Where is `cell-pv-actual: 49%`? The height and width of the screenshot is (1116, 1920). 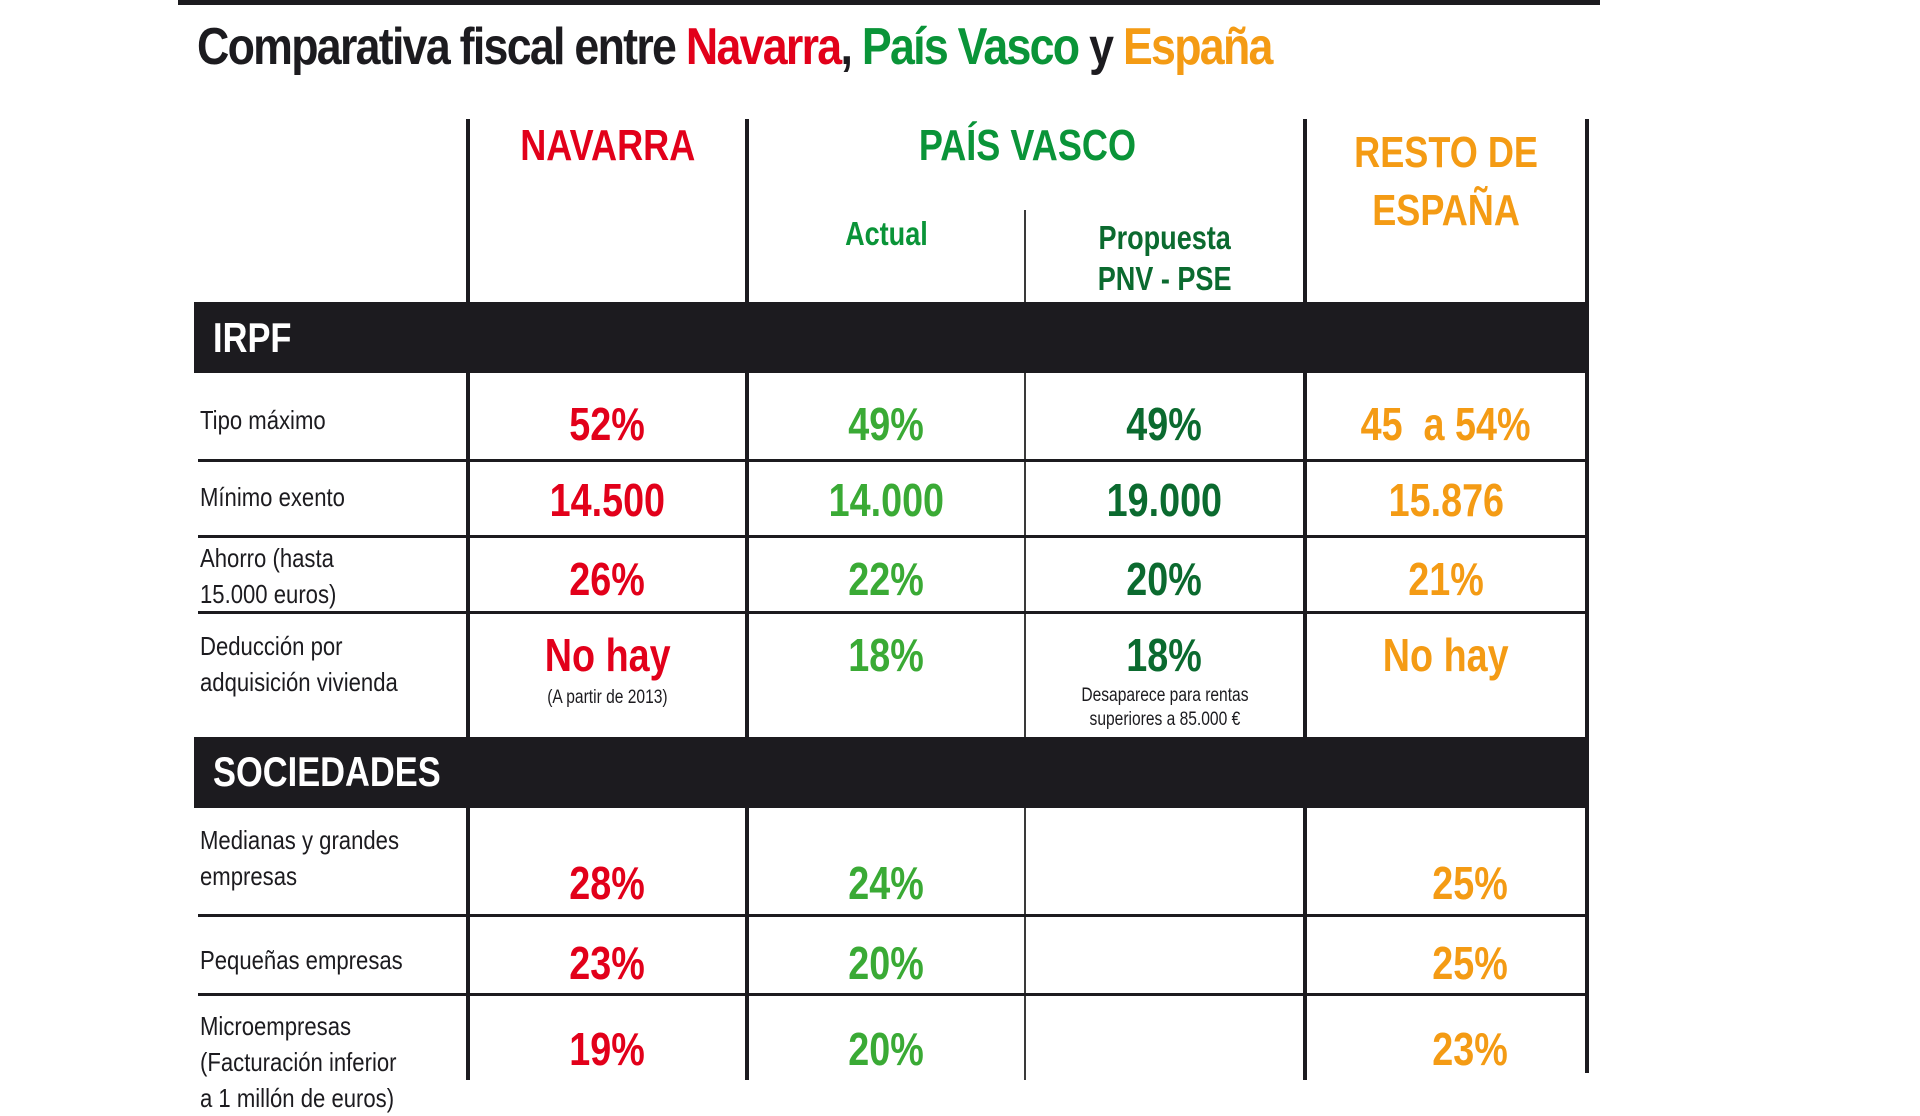 cell-pv-actual: 49% is located at coordinates (886, 424).